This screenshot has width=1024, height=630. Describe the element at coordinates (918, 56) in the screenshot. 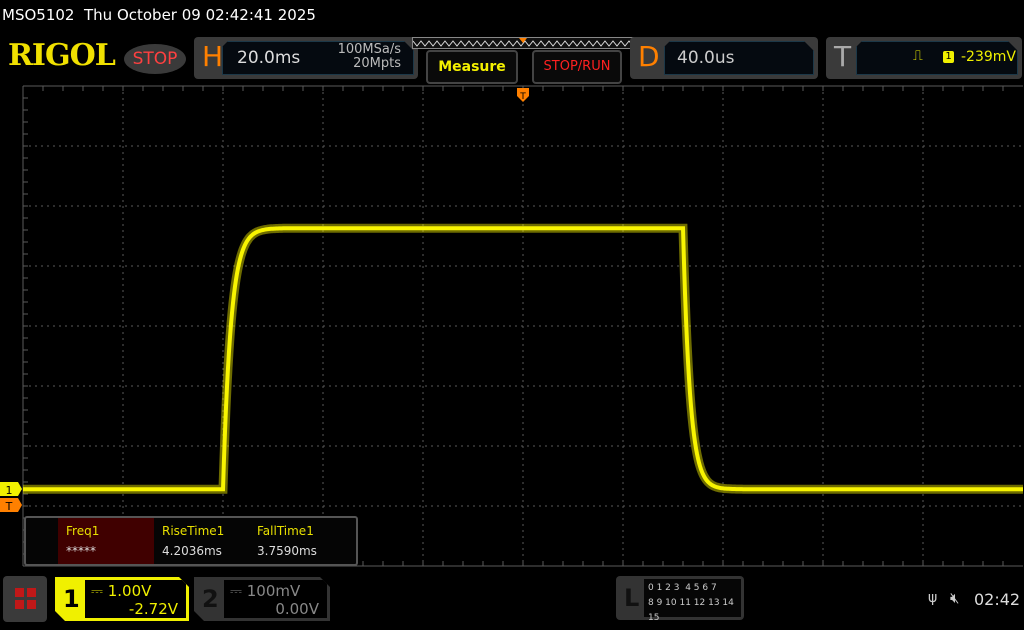

I see `rising-edge-icon: ⎍` at that location.